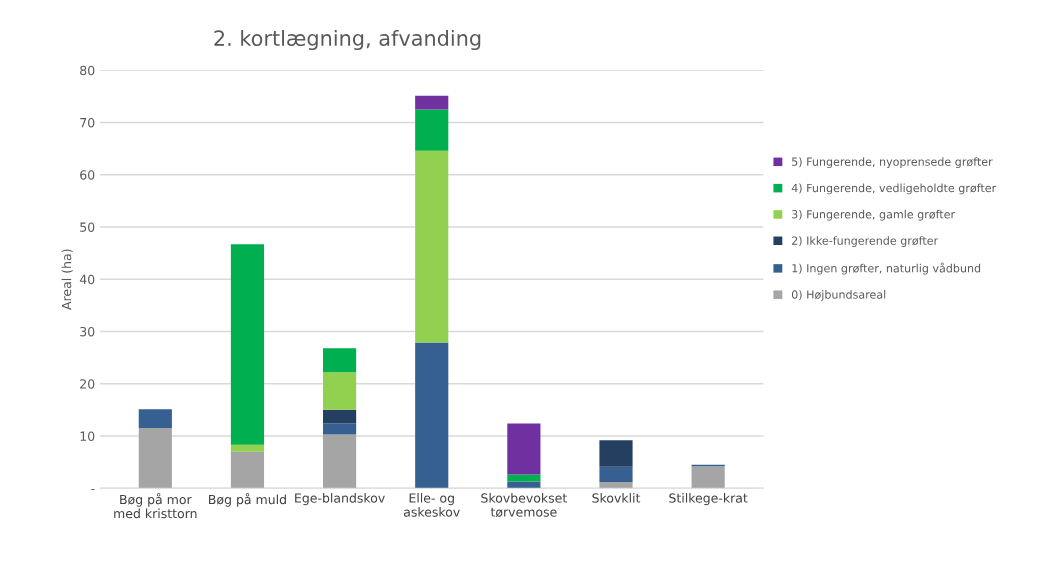 The width and height of the screenshot is (1053, 571). I want to click on x-tick-label: Elle- og askeskov, so click(431, 505).